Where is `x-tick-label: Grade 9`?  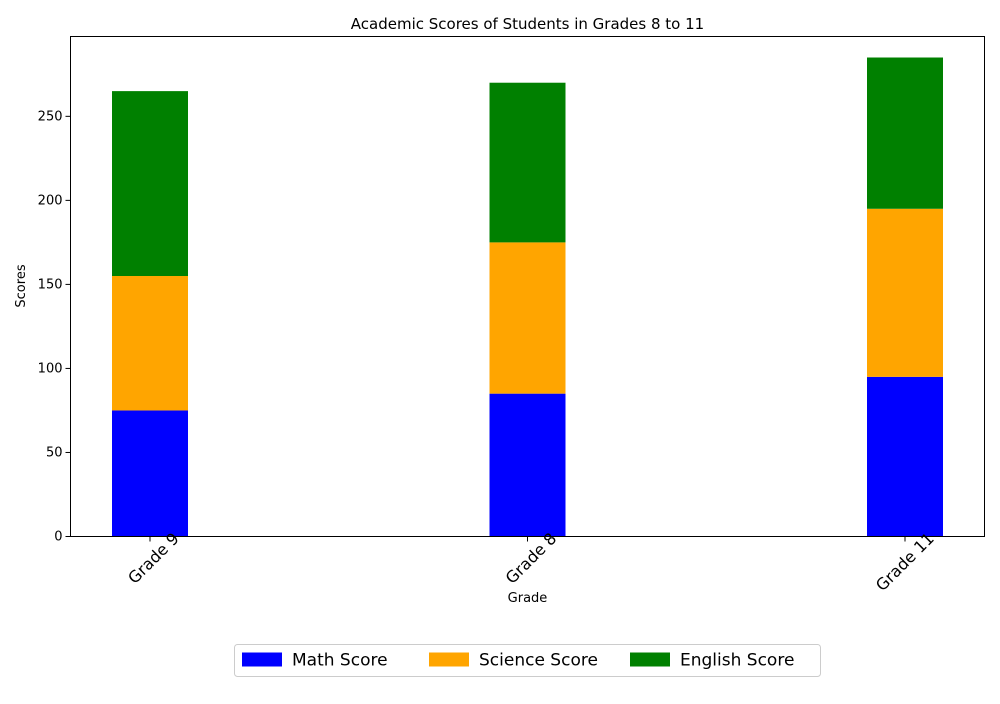
x-tick-label: Grade 9 is located at coordinates (153, 558).